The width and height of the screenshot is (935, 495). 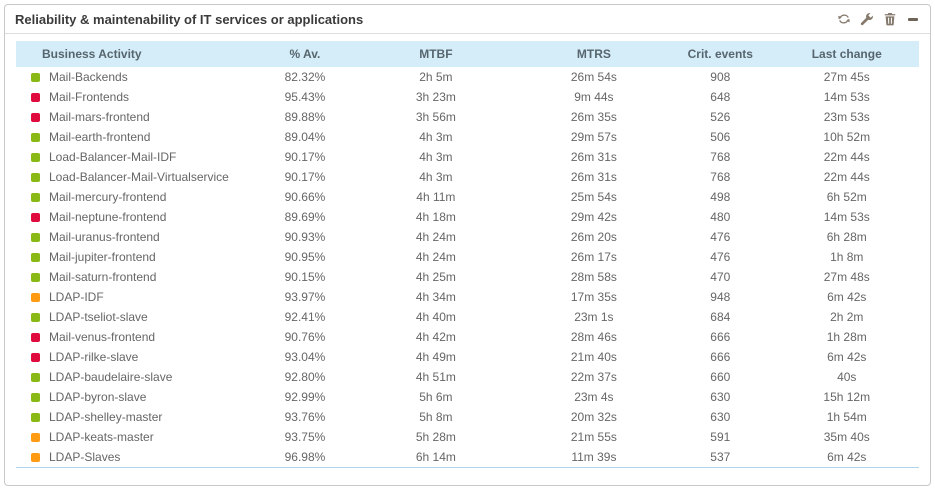 I want to click on column-header-business-activity: Business Activity, so click(x=138, y=54).